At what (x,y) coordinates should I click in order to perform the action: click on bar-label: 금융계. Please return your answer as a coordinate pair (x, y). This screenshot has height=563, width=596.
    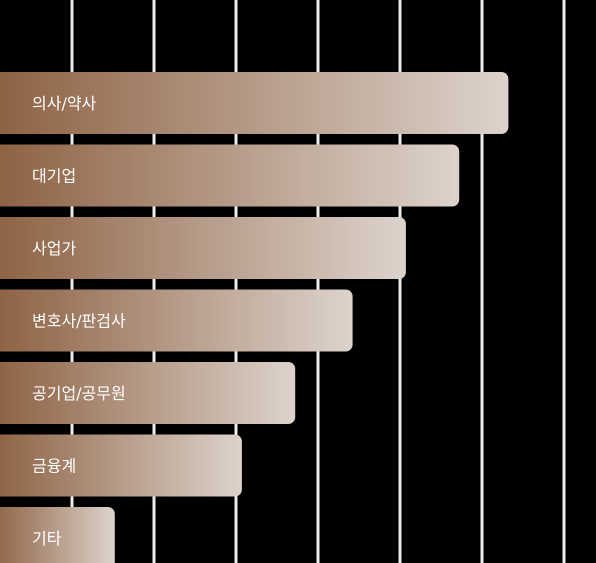
    Looking at the image, I should click on (54, 466).